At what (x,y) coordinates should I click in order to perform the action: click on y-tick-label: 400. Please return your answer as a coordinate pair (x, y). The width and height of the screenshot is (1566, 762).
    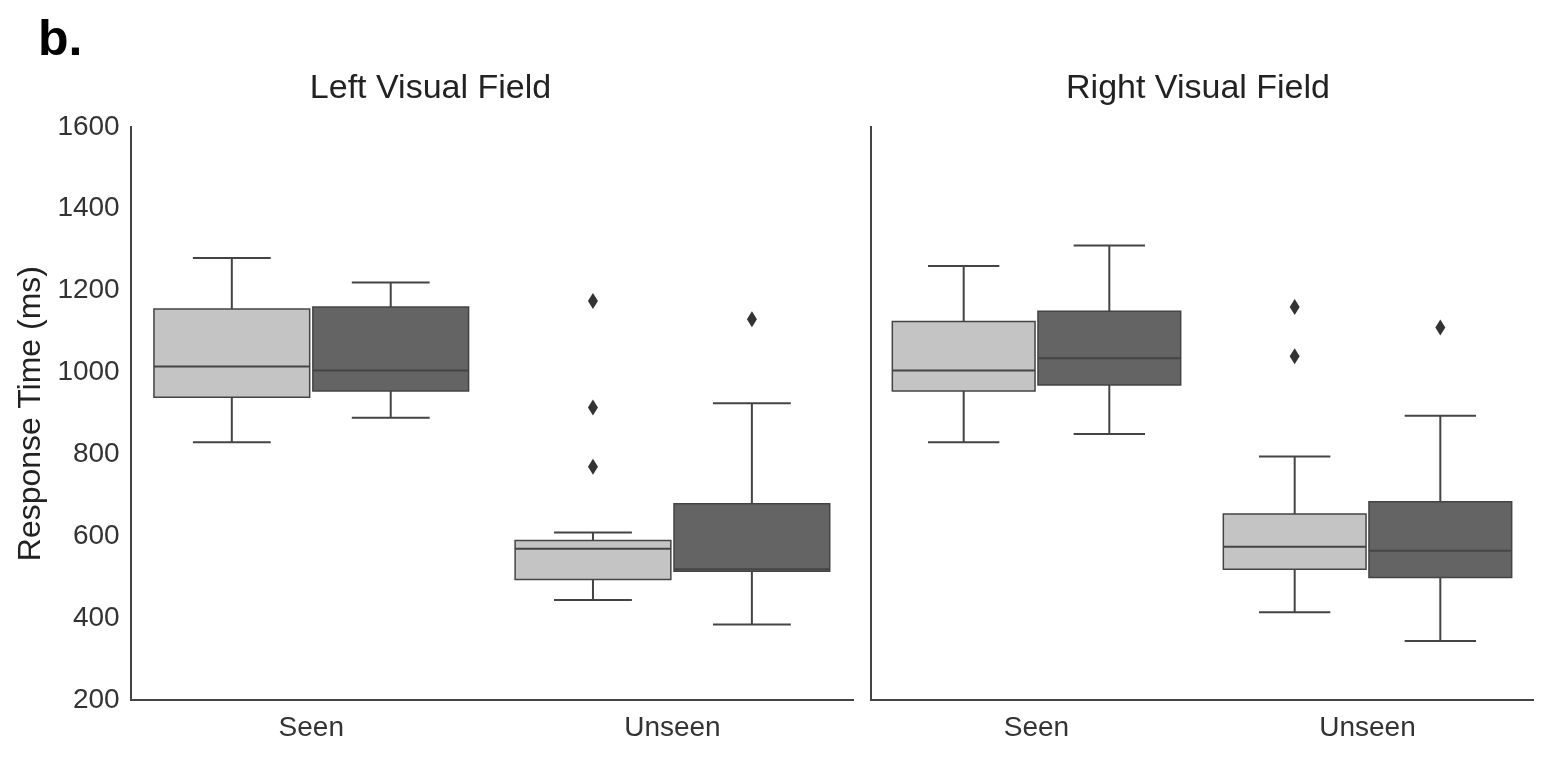
    Looking at the image, I should click on (96, 617).